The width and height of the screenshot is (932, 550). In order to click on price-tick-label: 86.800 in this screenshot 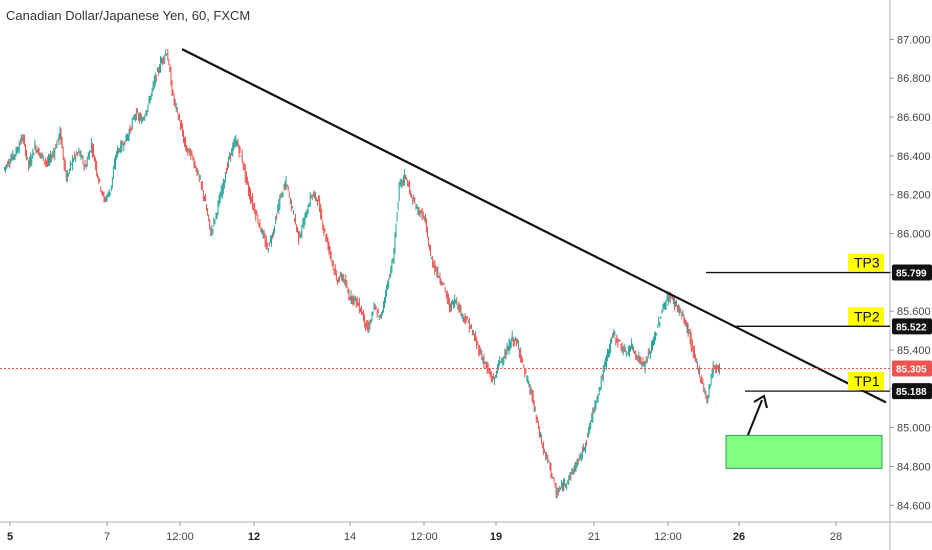, I will do `click(914, 79)`.